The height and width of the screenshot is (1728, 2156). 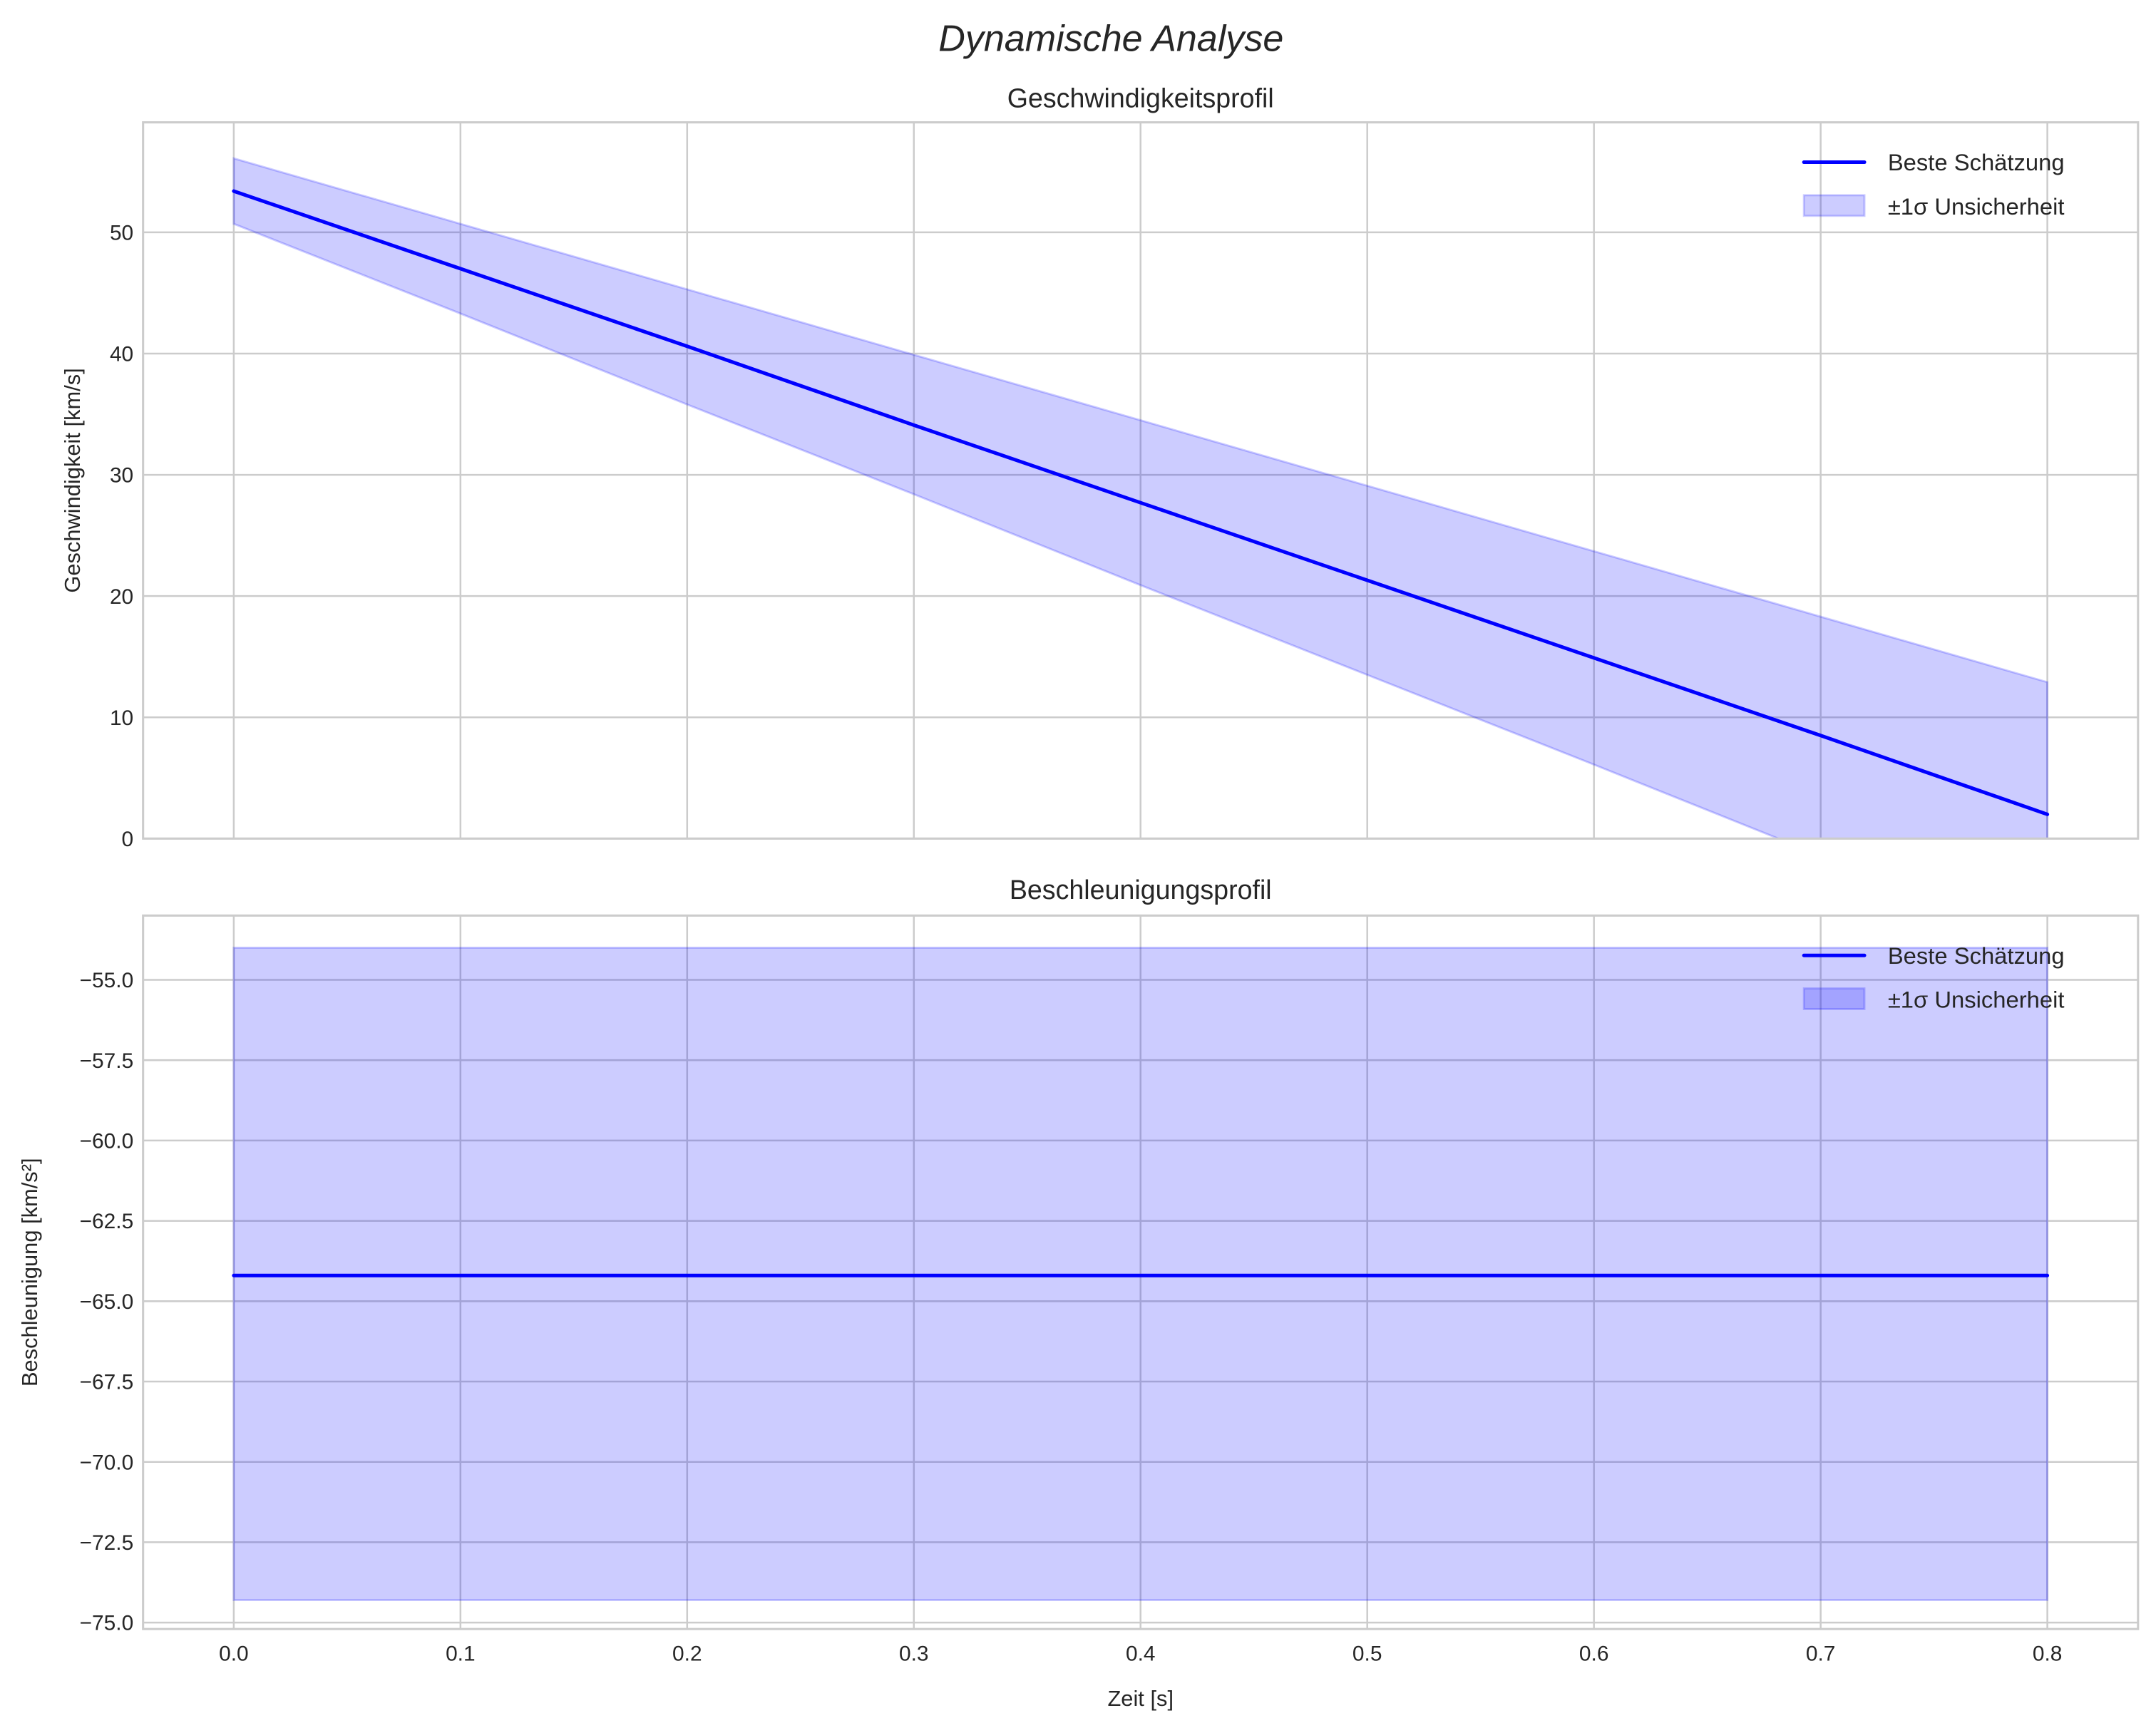 What do you see at coordinates (1594, 1654) in the screenshot?
I see `x-tick-label: 0.6` at bounding box center [1594, 1654].